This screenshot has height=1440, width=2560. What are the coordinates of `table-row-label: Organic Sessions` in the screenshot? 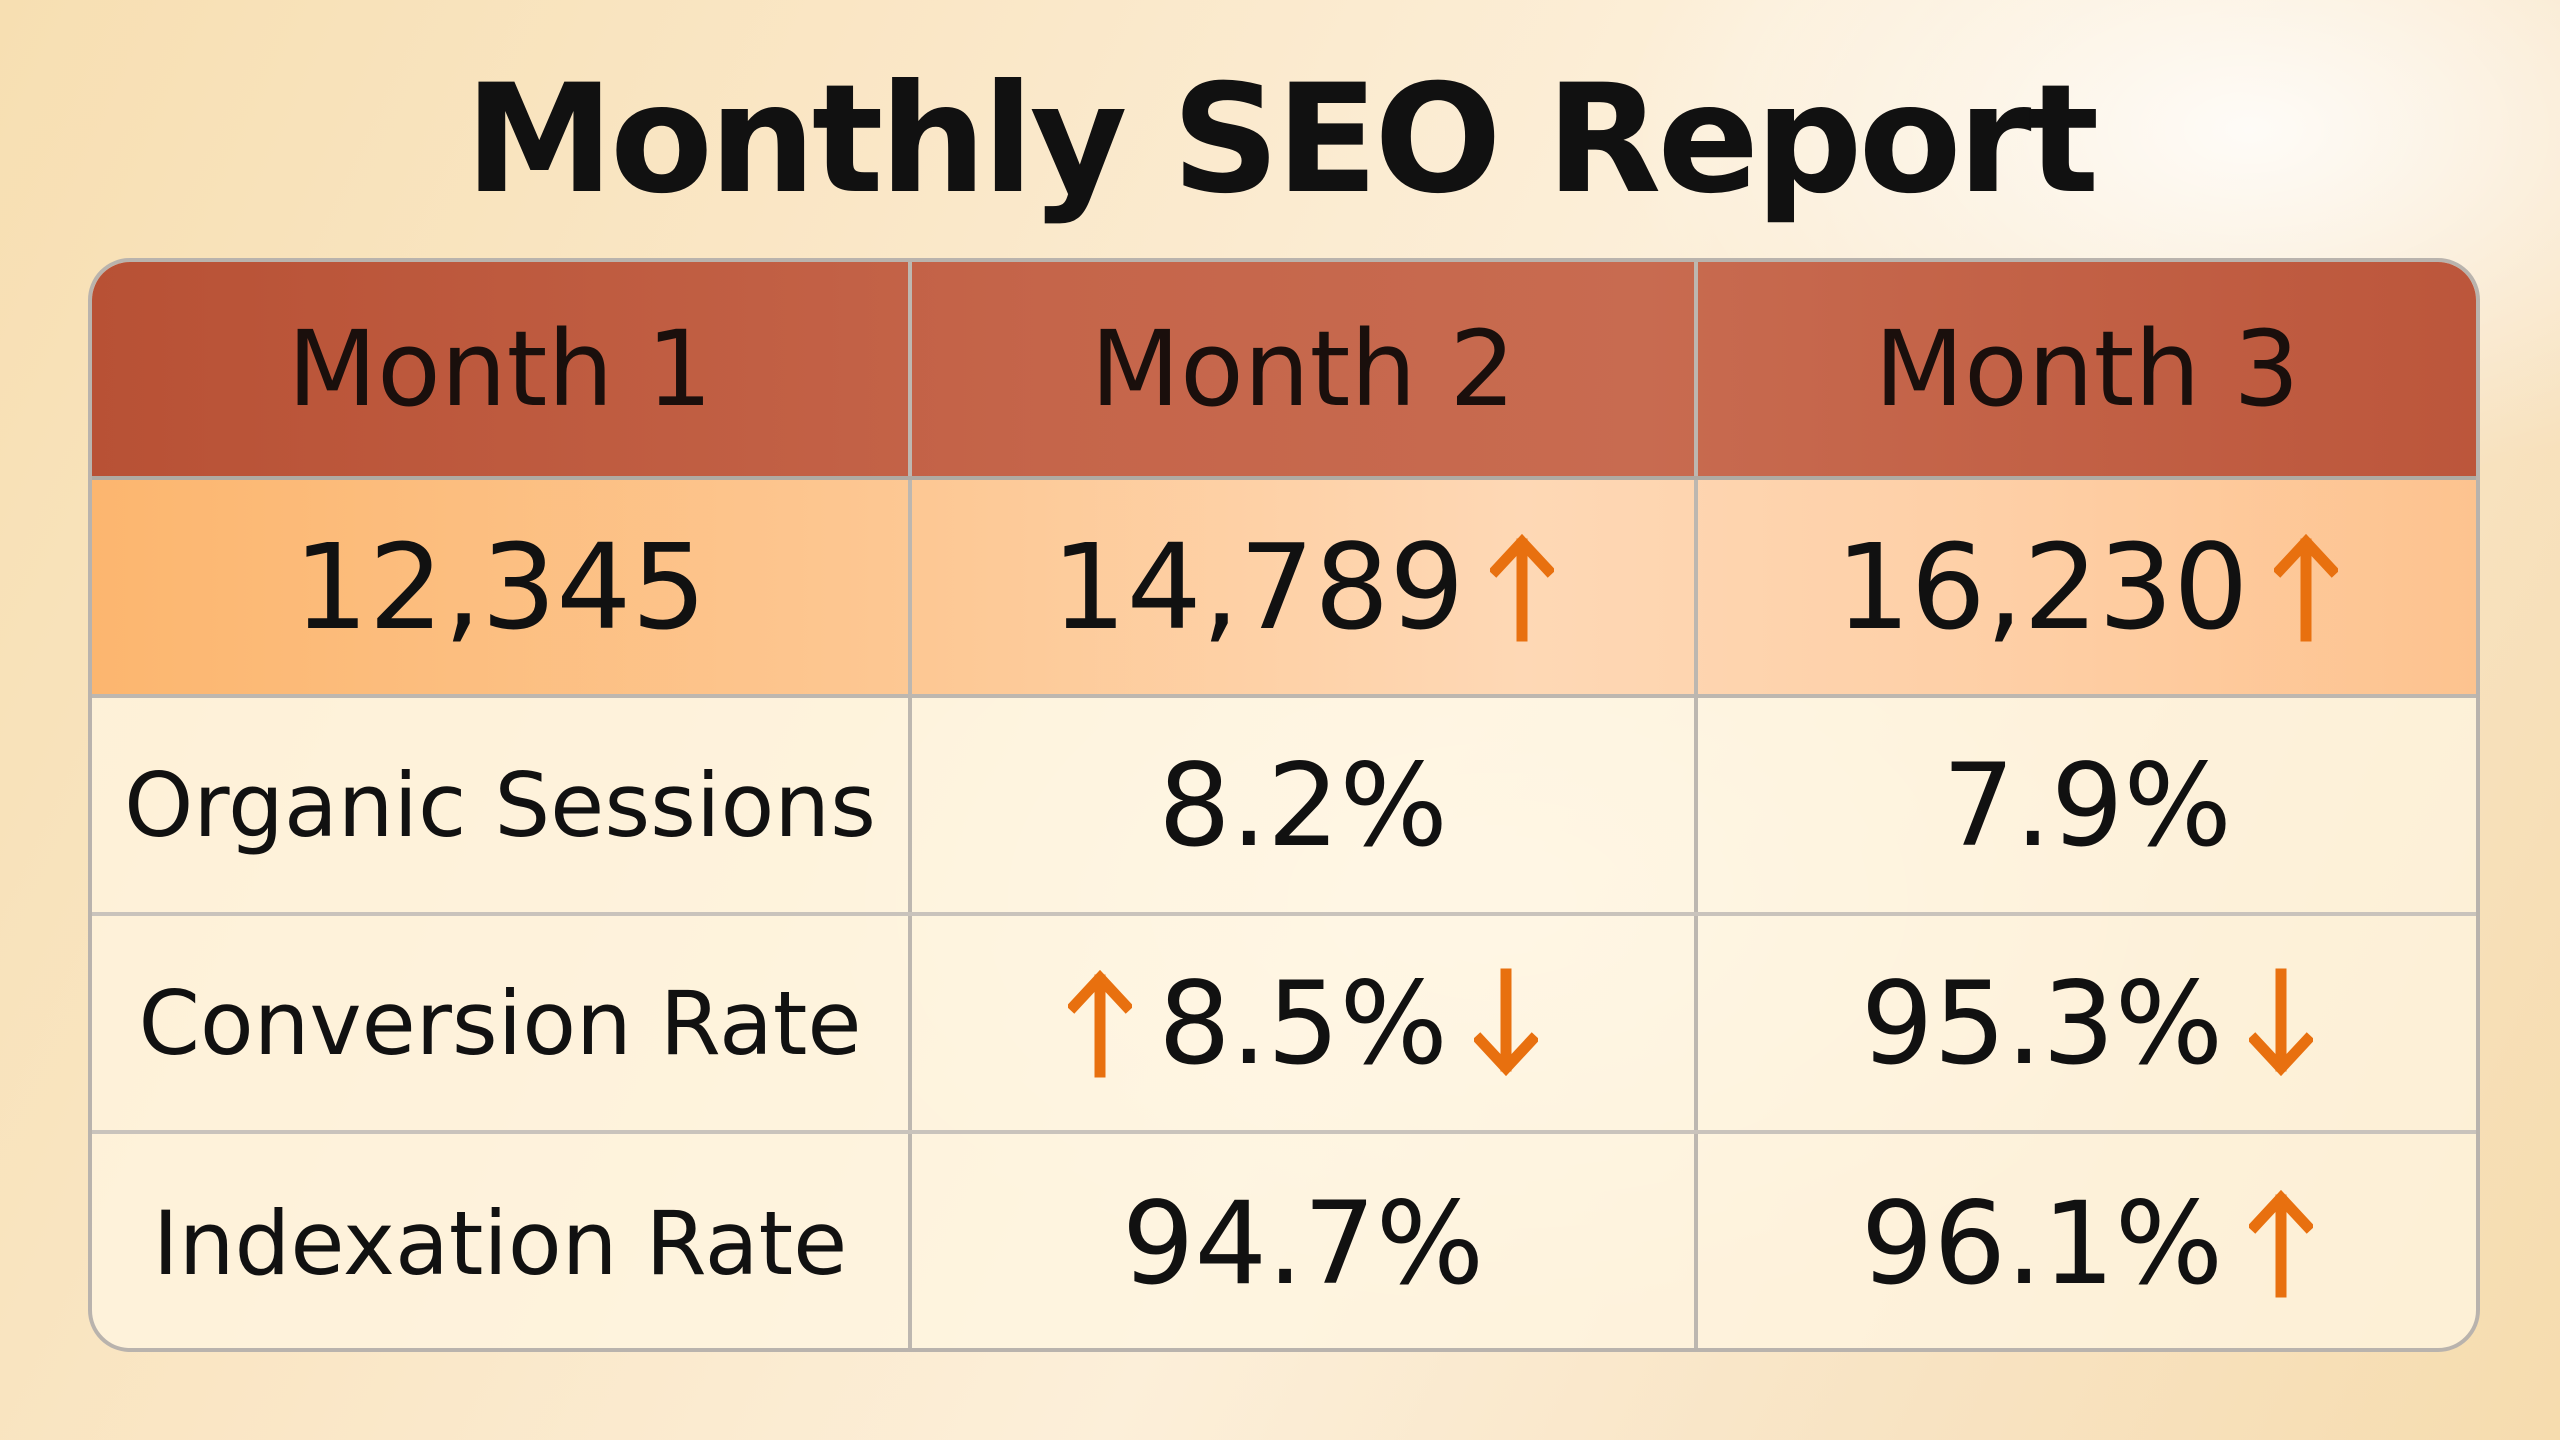 It's located at (502, 805).